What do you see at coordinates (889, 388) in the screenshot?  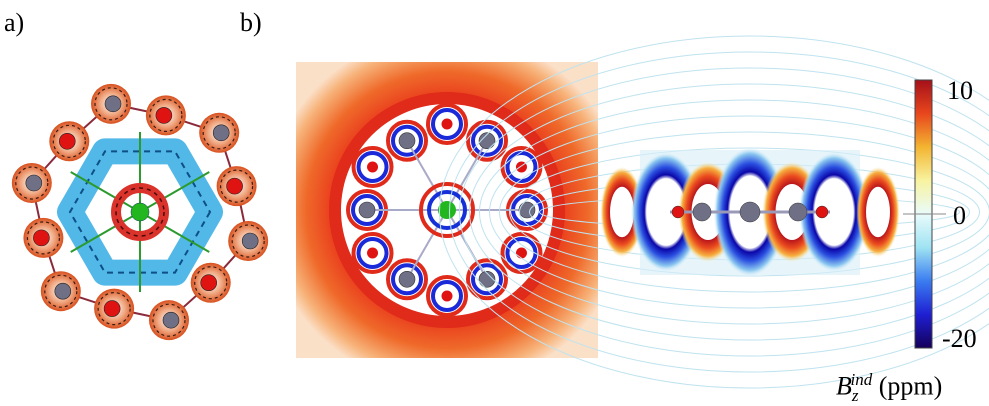 I see `colorbar-title: Bzind (ppm)` at bounding box center [889, 388].